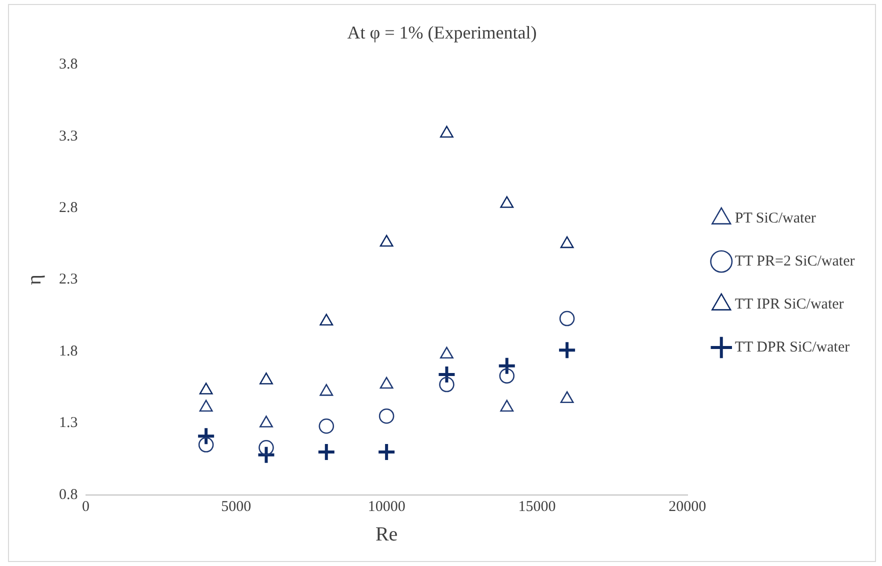  What do you see at coordinates (68, 280) in the screenshot?
I see `y-tick-label: 2.3` at bounding box center [68, 280].